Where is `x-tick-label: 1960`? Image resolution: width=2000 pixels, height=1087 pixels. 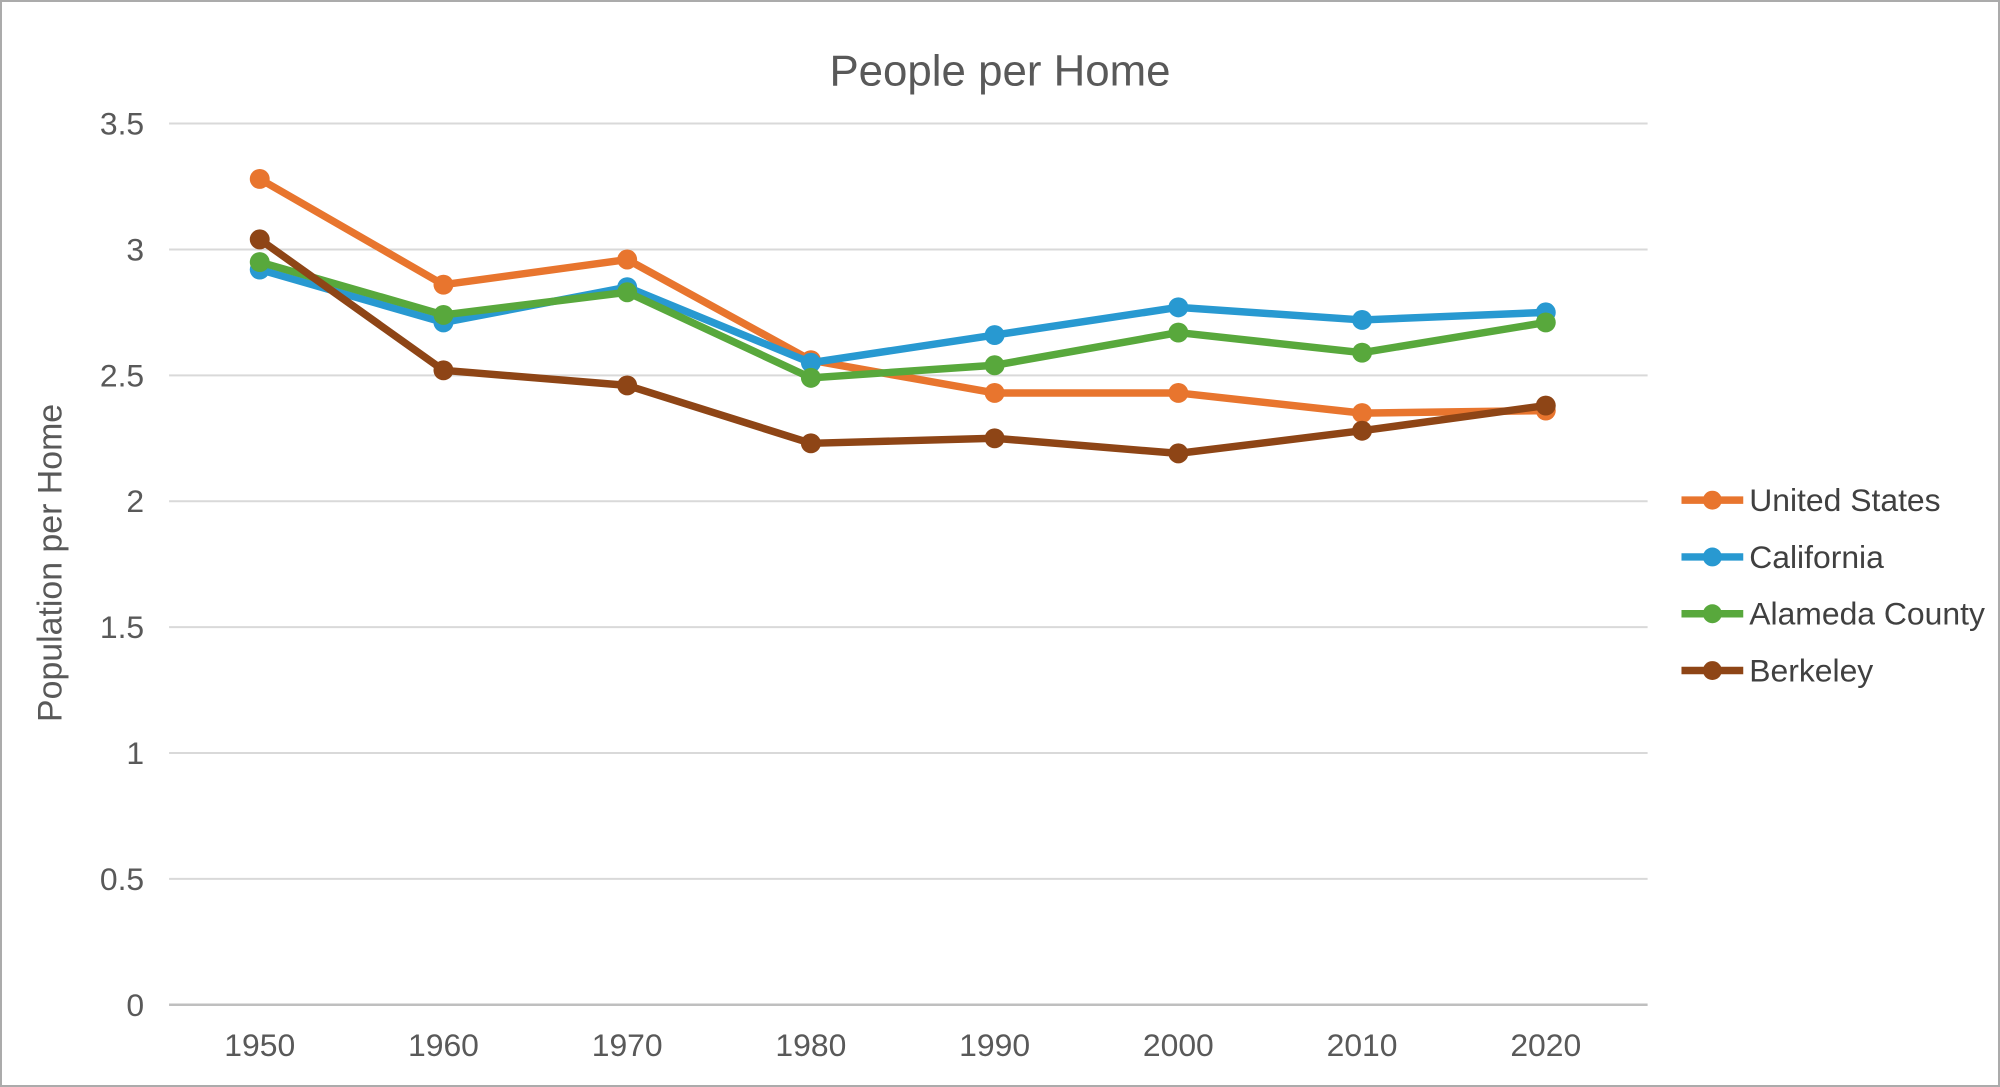
x-tick-label: 1960 is located at coordinates (443, 1045).